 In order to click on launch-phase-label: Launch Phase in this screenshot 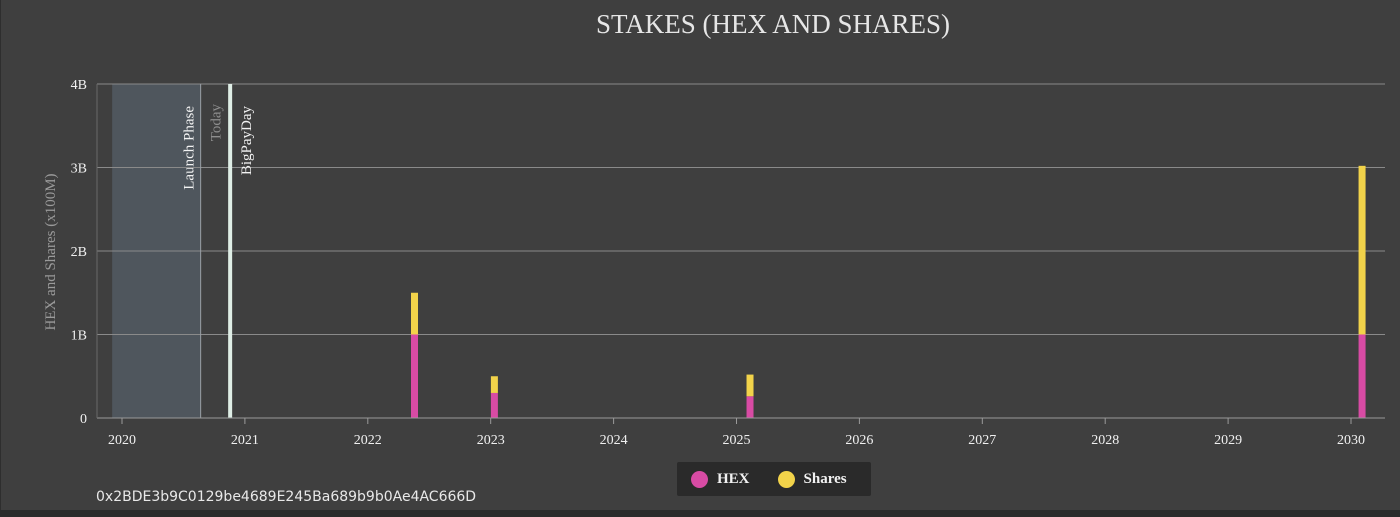, I will do `click(189, 148)`.